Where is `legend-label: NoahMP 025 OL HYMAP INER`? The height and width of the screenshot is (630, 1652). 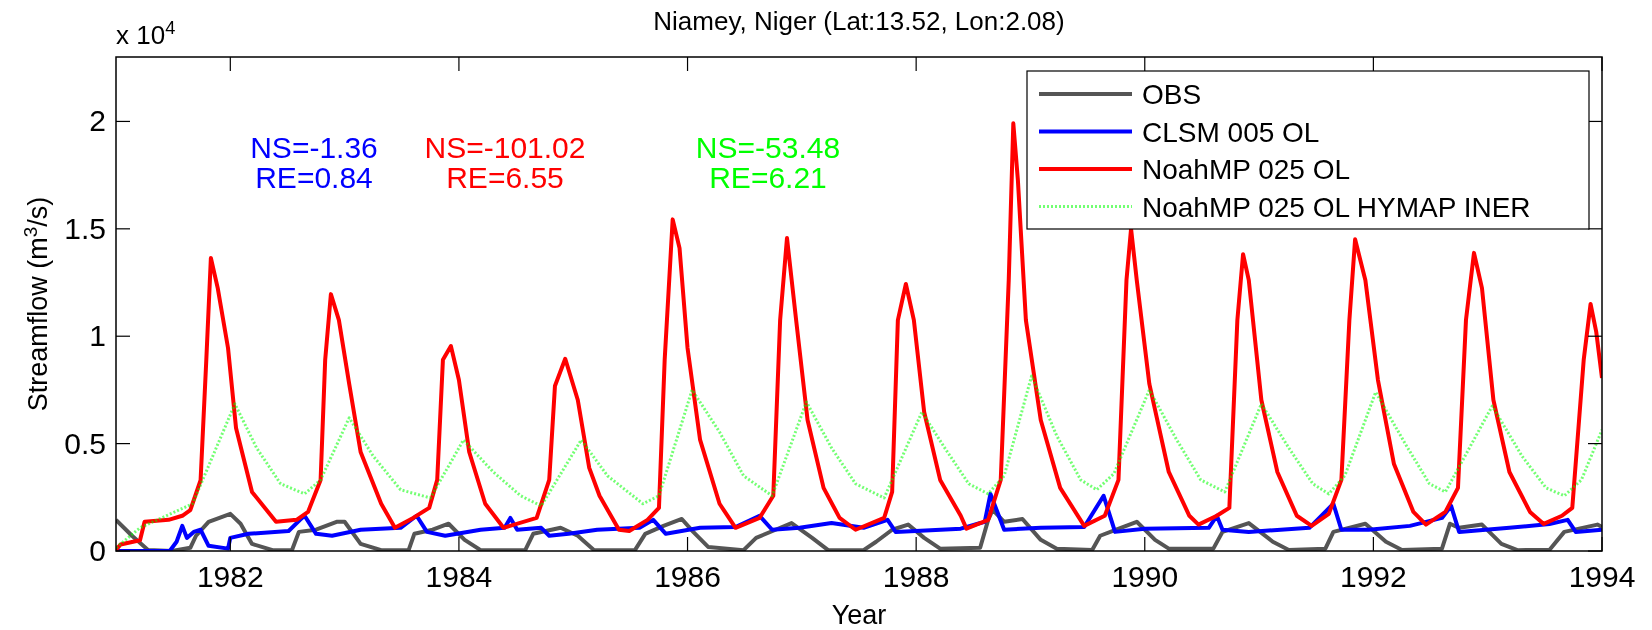 legend-label: NoahMP 025 OL HYMAP INER is located at coordinates (1336, 207).